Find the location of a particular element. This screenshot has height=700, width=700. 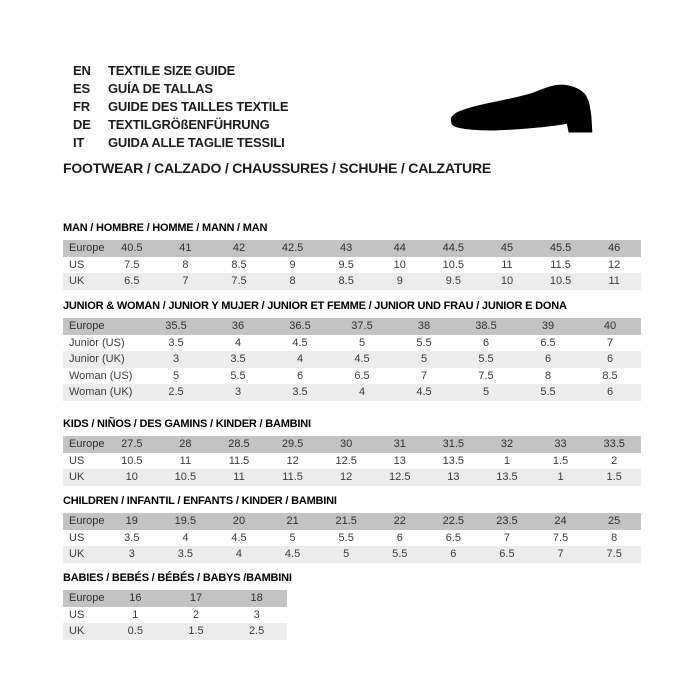

size-cell: 11.5 is located at coordinates (292, 477).